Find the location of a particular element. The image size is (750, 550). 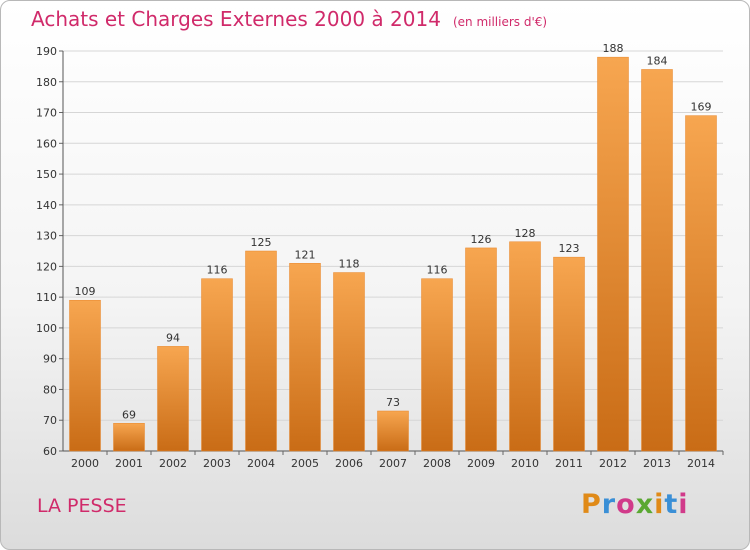

bar-2012 is located at coordinates (613, 254).